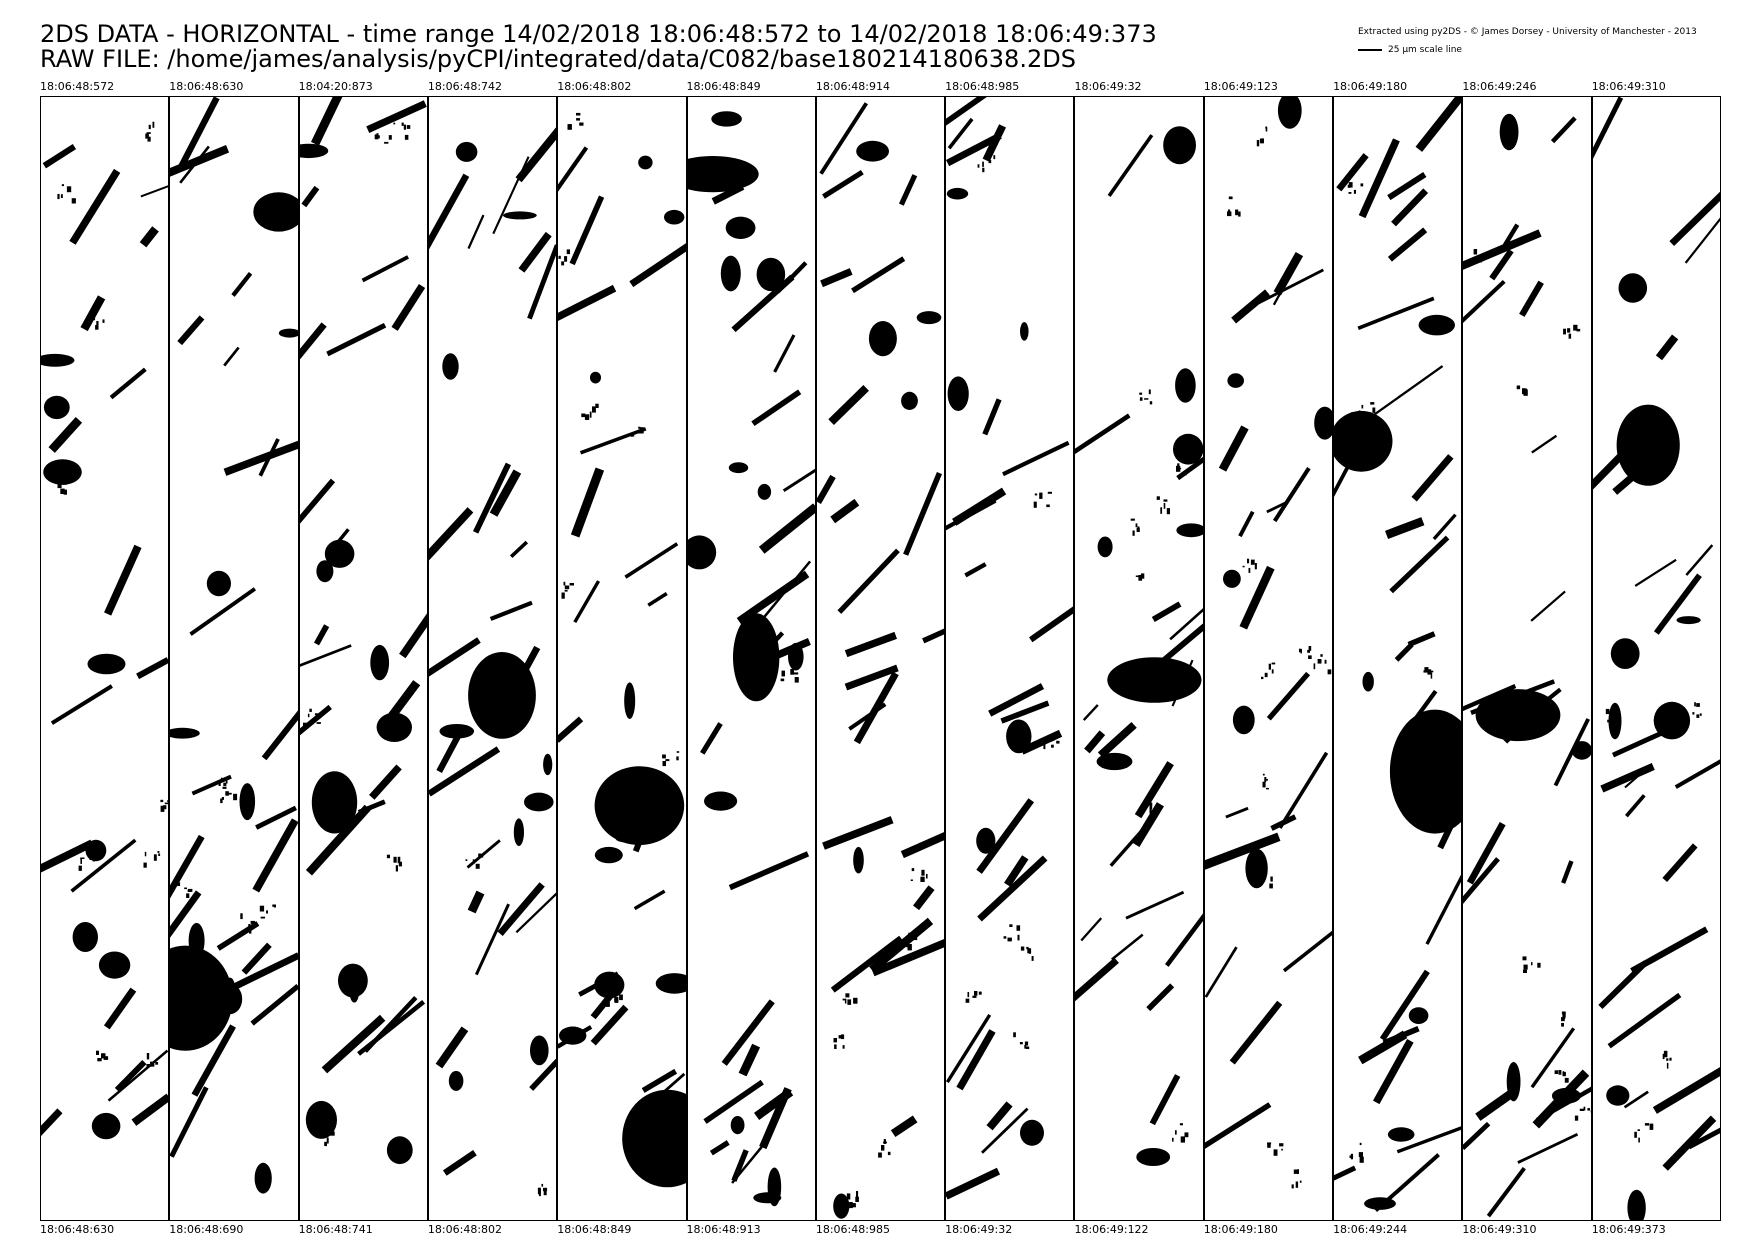 The image size is (1754, 1240). What do you see at coordinates (852, 86) in the screenshot?
I see `strip-start-time: 18:06:48:914` at bounding box center [852, 86].